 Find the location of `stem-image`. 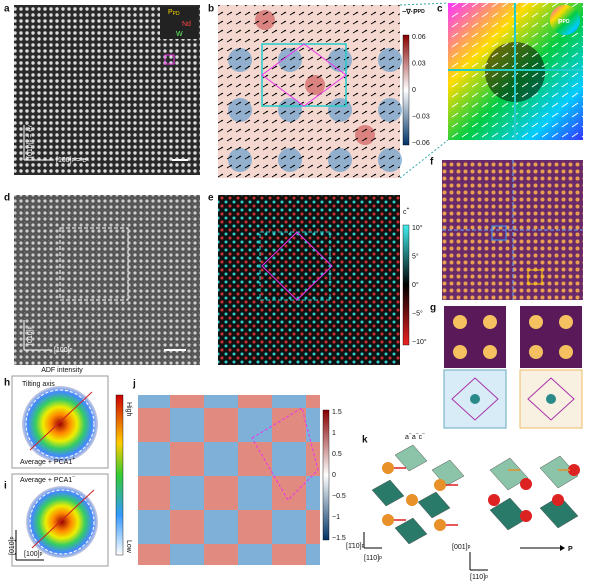

stem-image is located at coordinates (107, 280).